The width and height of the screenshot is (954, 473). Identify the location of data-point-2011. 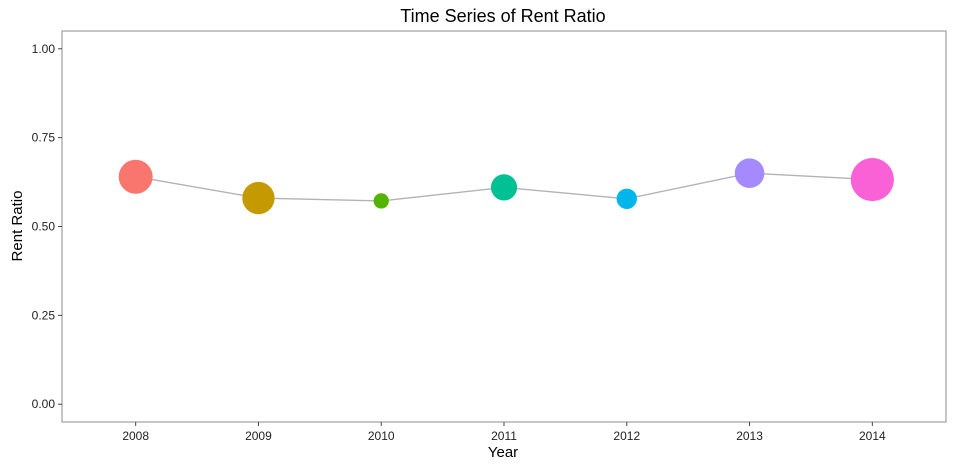
(504, 187).